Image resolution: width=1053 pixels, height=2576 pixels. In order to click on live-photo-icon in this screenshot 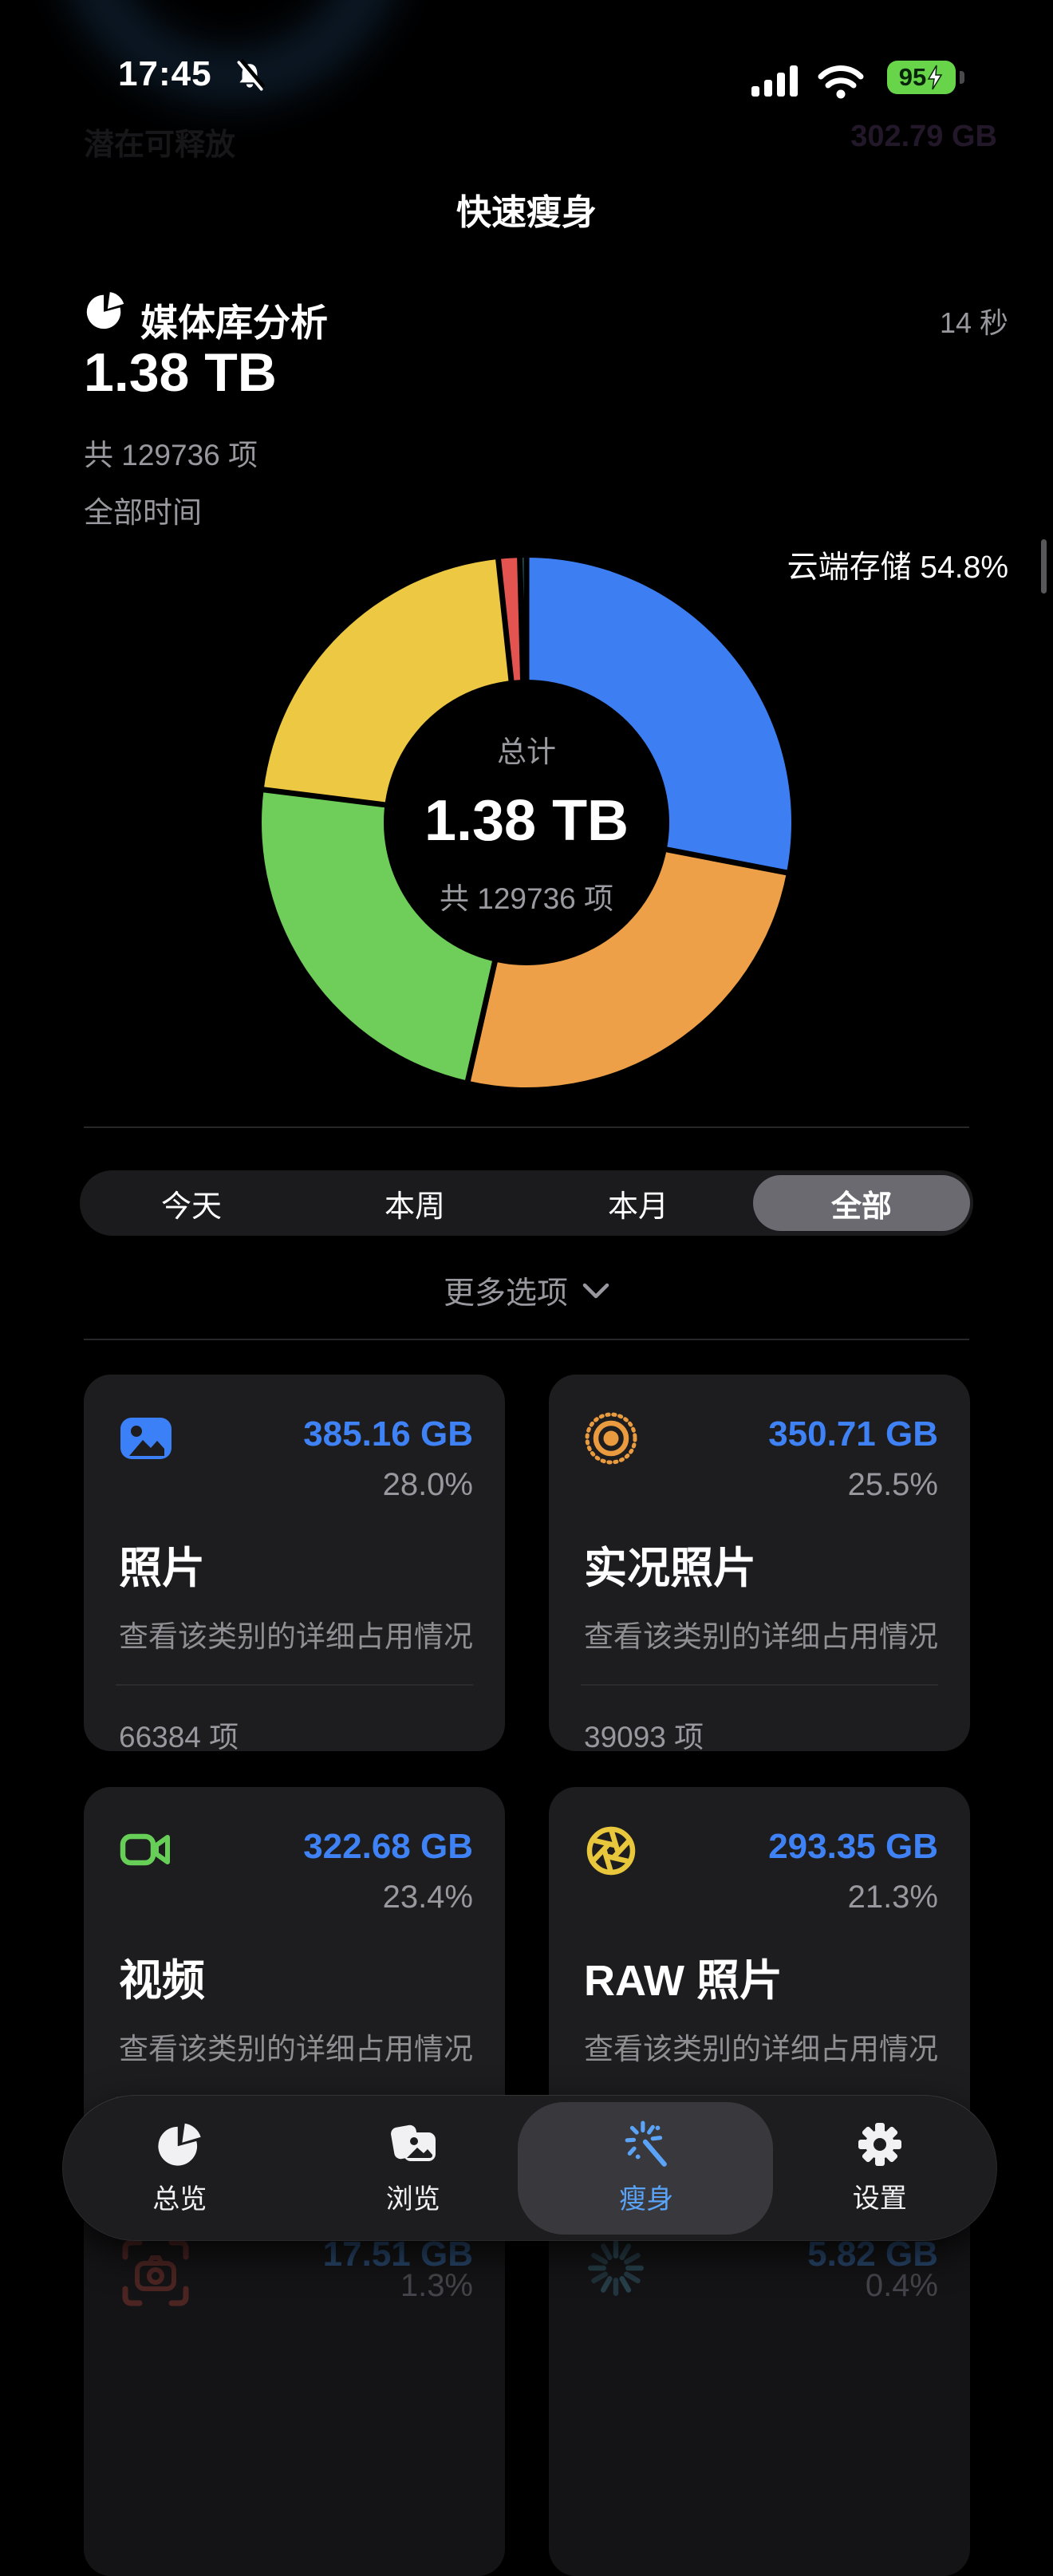, I will do `click(611, 1440)`.